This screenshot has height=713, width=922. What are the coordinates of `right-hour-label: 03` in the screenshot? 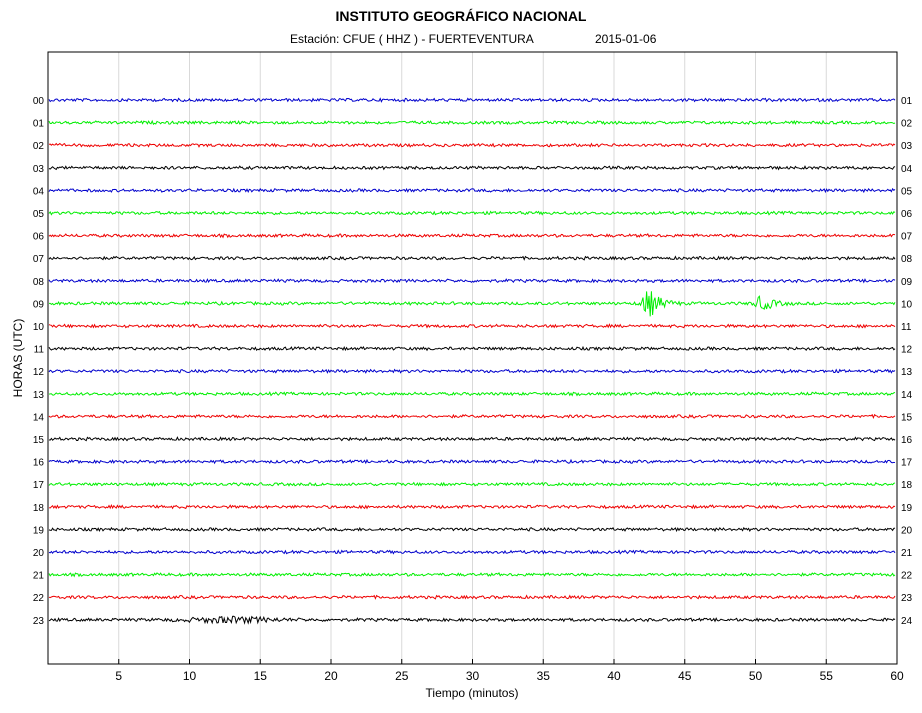 It's located at (907, 146).